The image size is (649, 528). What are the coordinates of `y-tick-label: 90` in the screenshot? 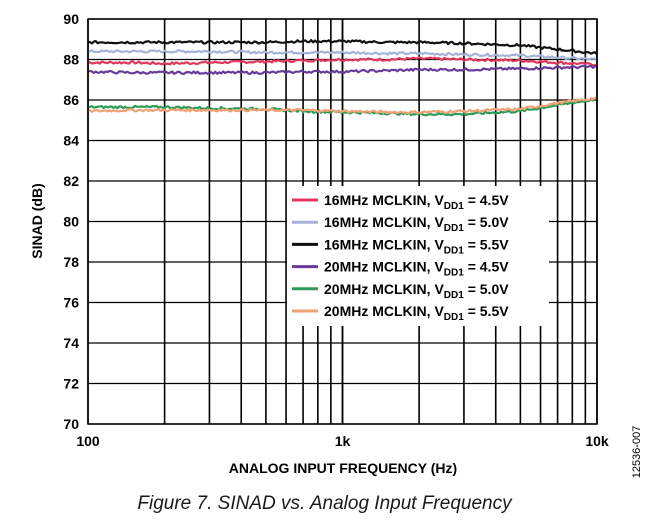 It's located at (71, 19).